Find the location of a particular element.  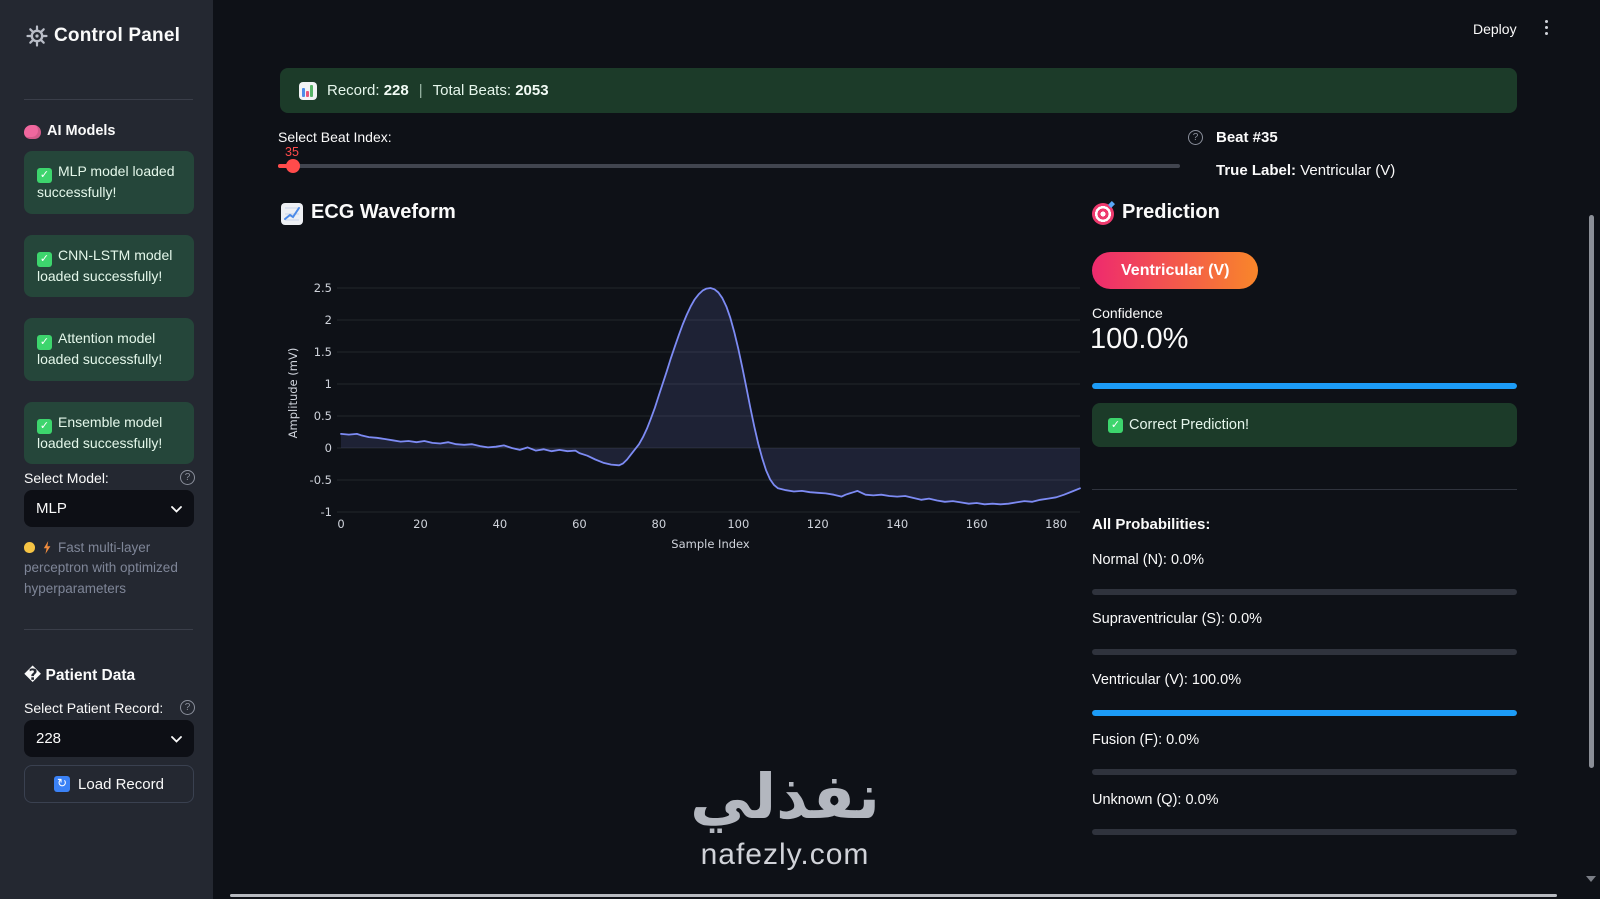

sidebar-title: Control Panel is located at coordinates (117, 35).